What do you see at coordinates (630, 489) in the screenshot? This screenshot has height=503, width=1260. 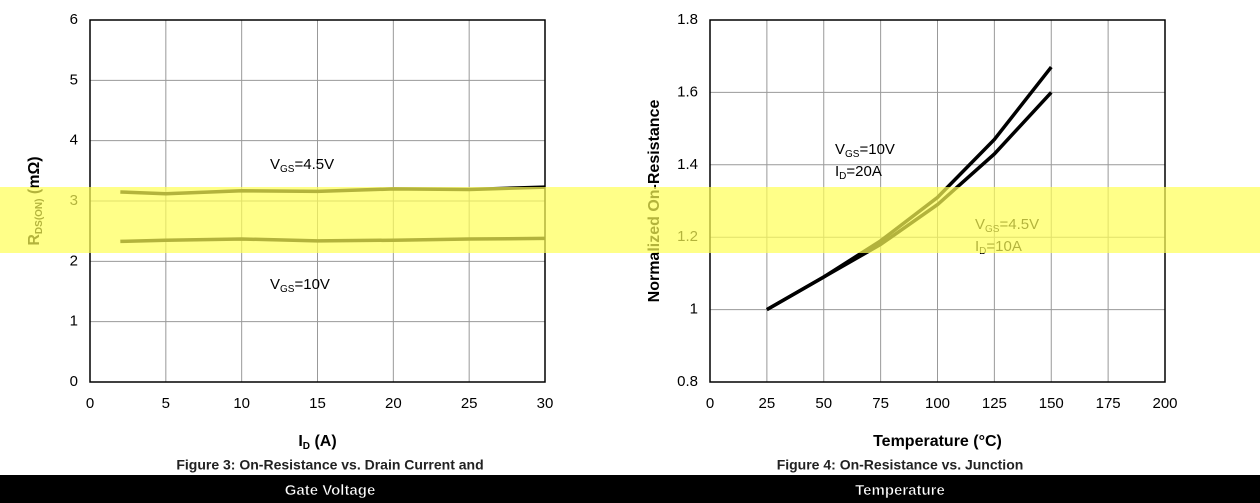 I see `caption-band` at bounding box center [630, 489].